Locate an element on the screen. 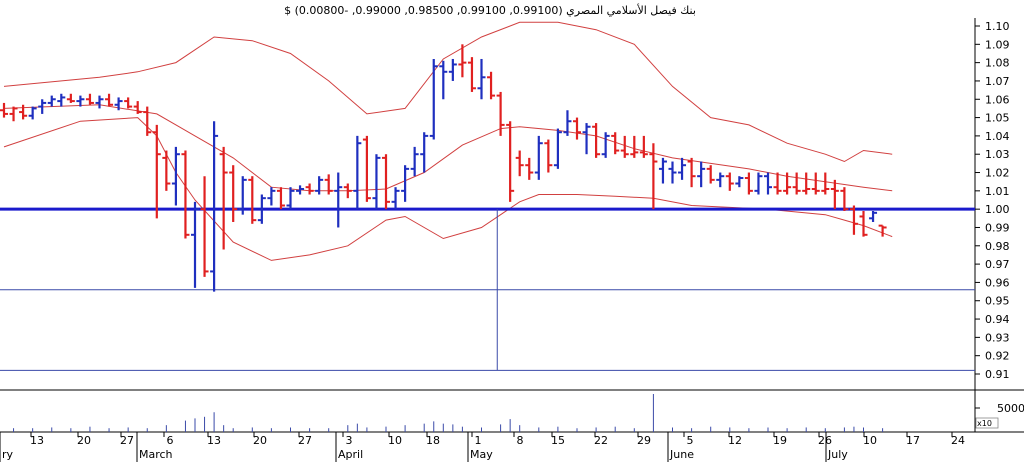 The width and height of the screenshot is (1024, 466). date-tick-label: 1 is located at coordinates (478, 440).